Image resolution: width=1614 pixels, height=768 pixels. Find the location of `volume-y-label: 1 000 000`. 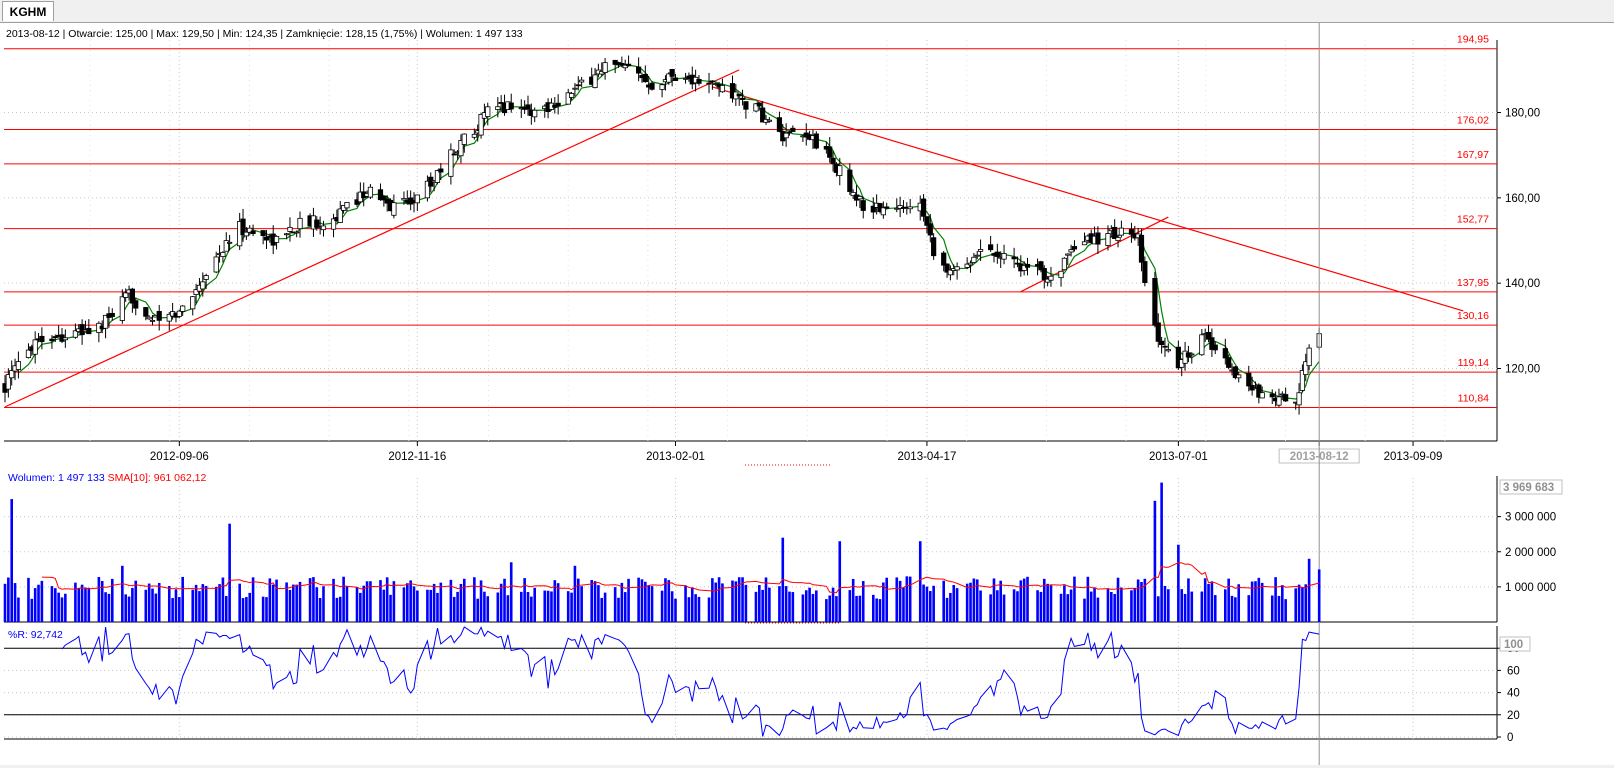

volume-y-label: 1 000 000 is located at coordinates (1530, 588).